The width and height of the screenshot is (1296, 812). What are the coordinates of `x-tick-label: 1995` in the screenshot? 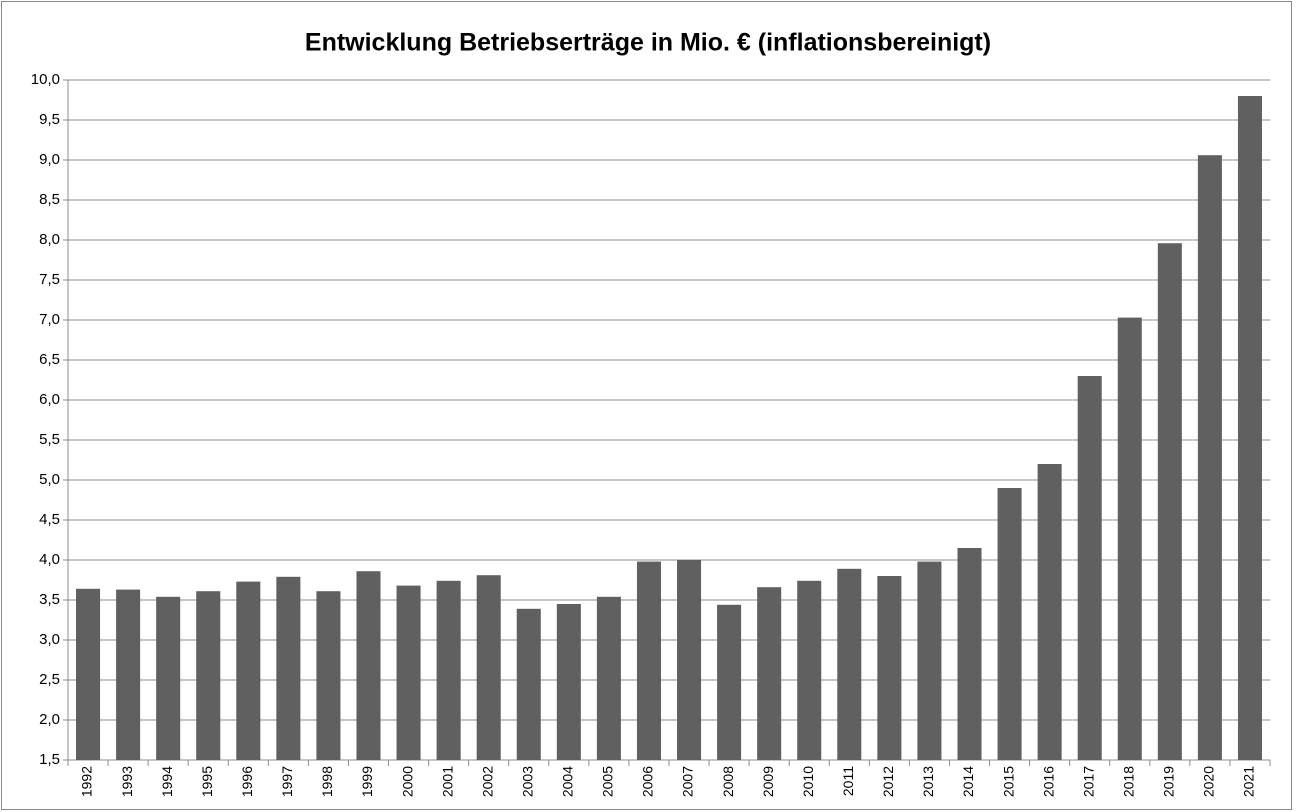 It's located at (207, 781).